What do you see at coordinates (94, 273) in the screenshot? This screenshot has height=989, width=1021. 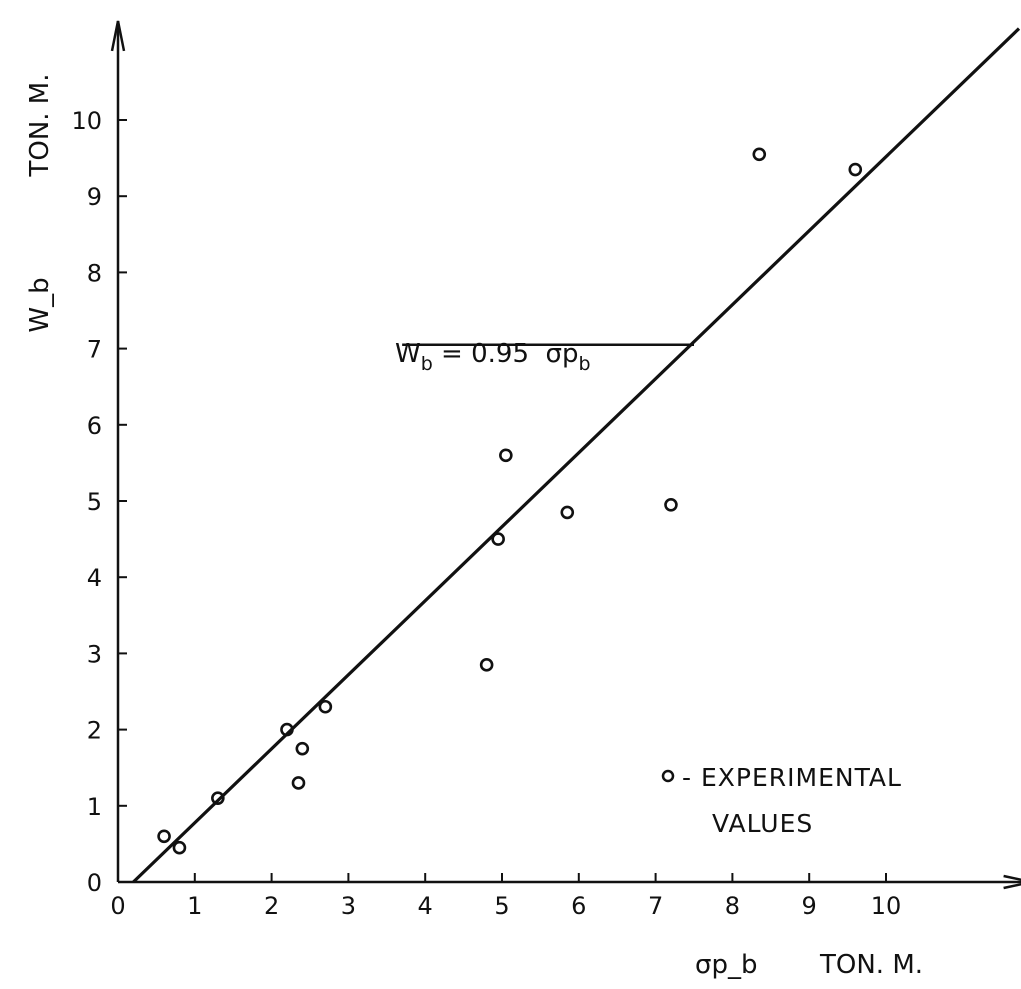 I see `y-tick-label: 8` at bounding box center [94, 273].